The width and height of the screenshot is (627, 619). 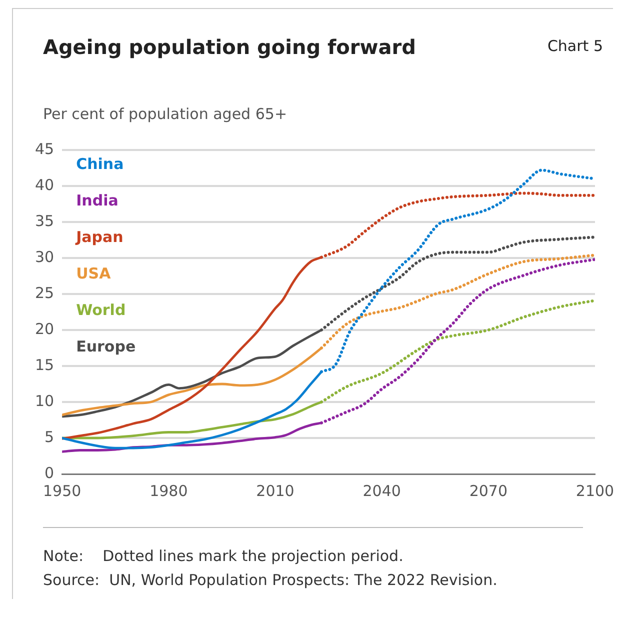 I want to click on text: USA, so click(x=94, y=273).